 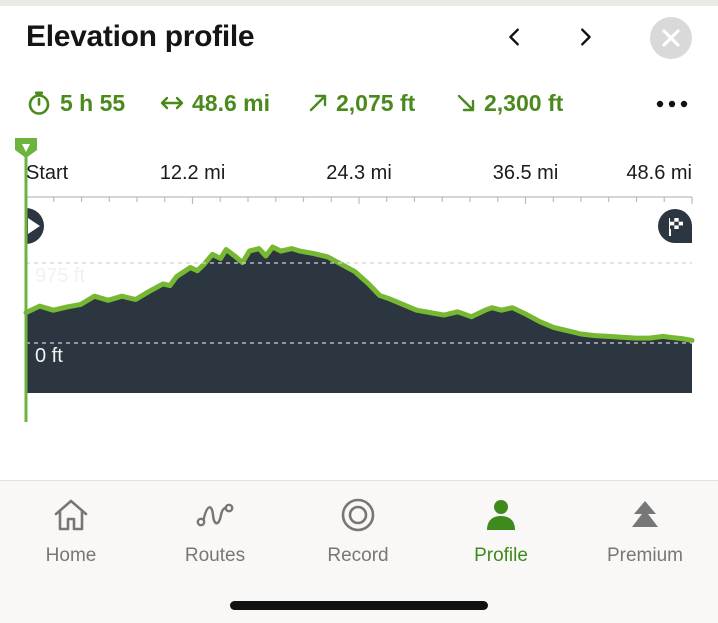 What do you see at coordinates (35, 226) in the screenshot?
I see `start-flag-icon` at bounding box center [35, 226].